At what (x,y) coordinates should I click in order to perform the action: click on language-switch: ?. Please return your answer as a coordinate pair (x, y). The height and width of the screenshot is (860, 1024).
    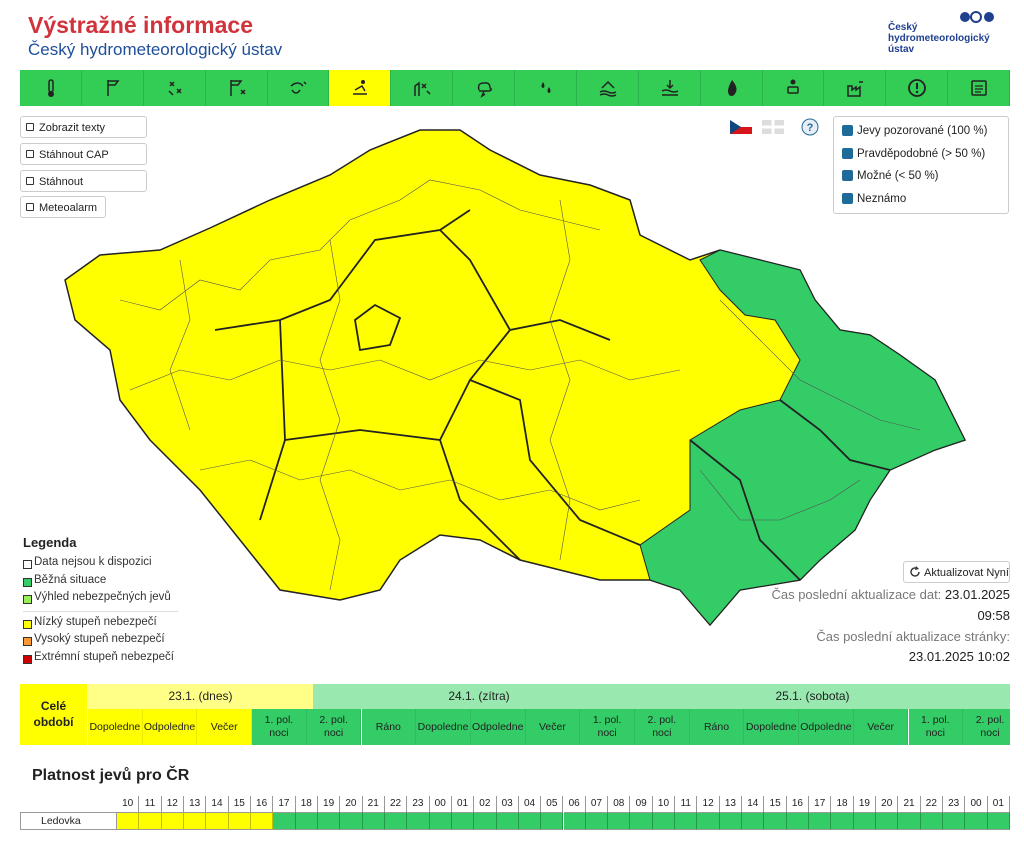
    Looking at the image, I should click on (775, 128).